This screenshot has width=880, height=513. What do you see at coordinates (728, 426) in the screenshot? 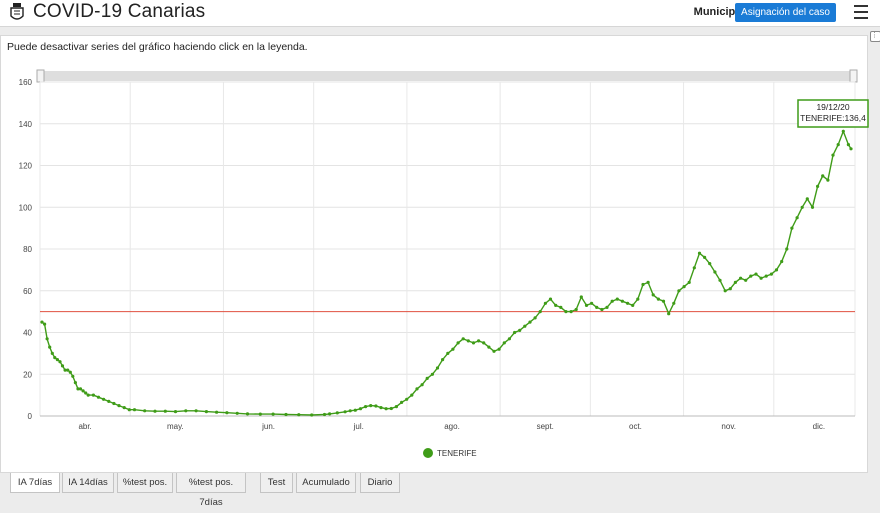
I see `x-tick-label: nov.` at bounding box center [728, 426].